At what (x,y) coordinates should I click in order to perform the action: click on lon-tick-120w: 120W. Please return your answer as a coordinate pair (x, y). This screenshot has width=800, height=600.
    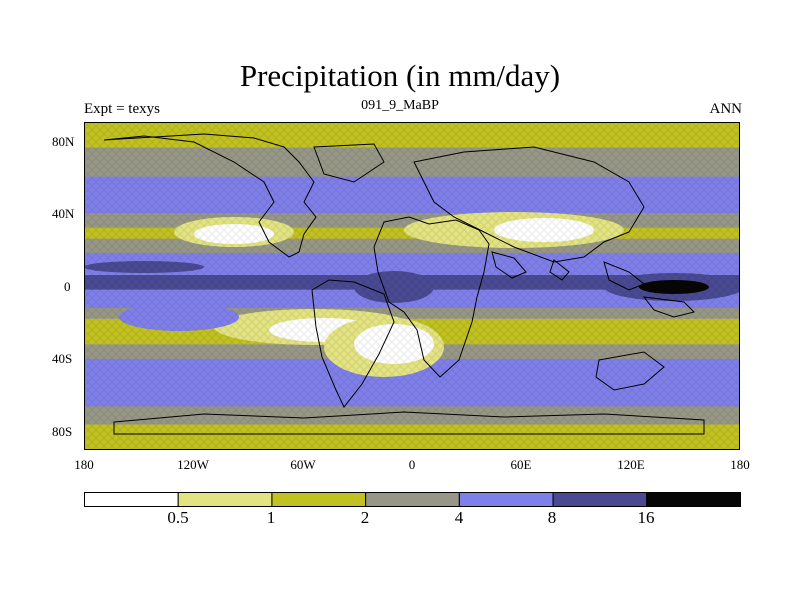
    Looking at the image, I should click on (193, 464).